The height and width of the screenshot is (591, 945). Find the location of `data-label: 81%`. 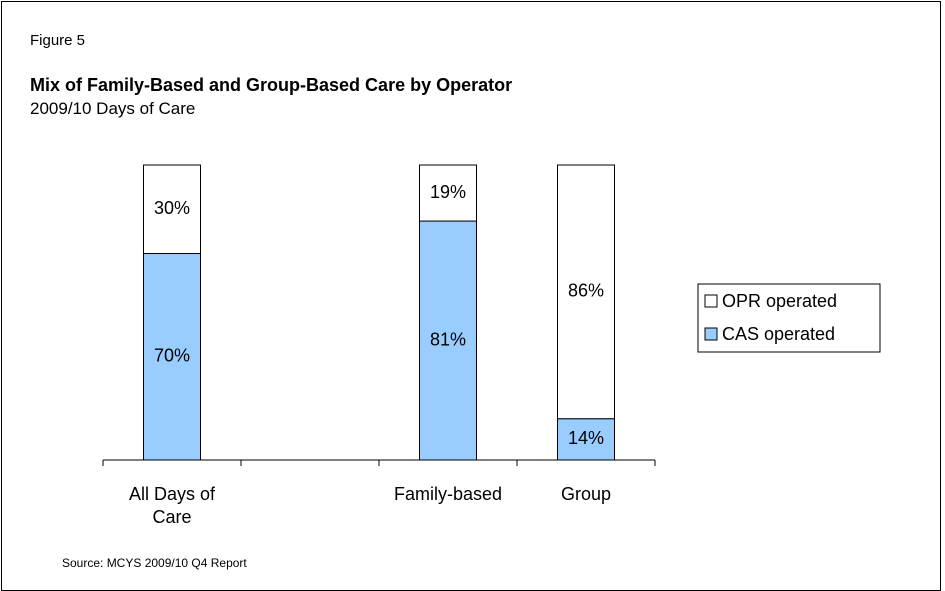

data-label: 81% is located at coordinates (448, 339).